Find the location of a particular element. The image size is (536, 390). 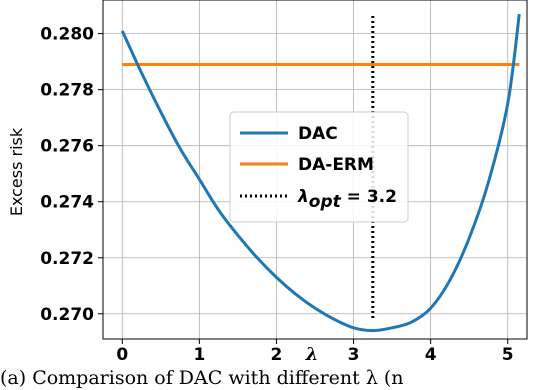

legend-label-dac: DAC is located at coordinates (318, 134).